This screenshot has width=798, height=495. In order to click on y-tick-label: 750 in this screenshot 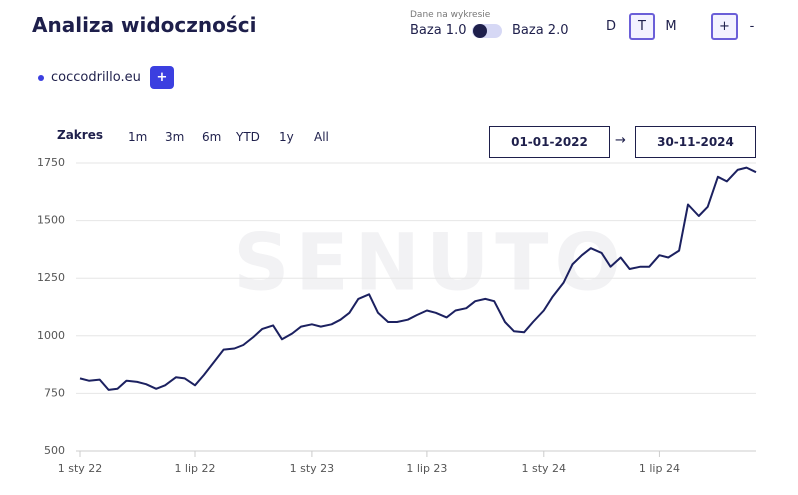, I will do `click(54, 392)`.